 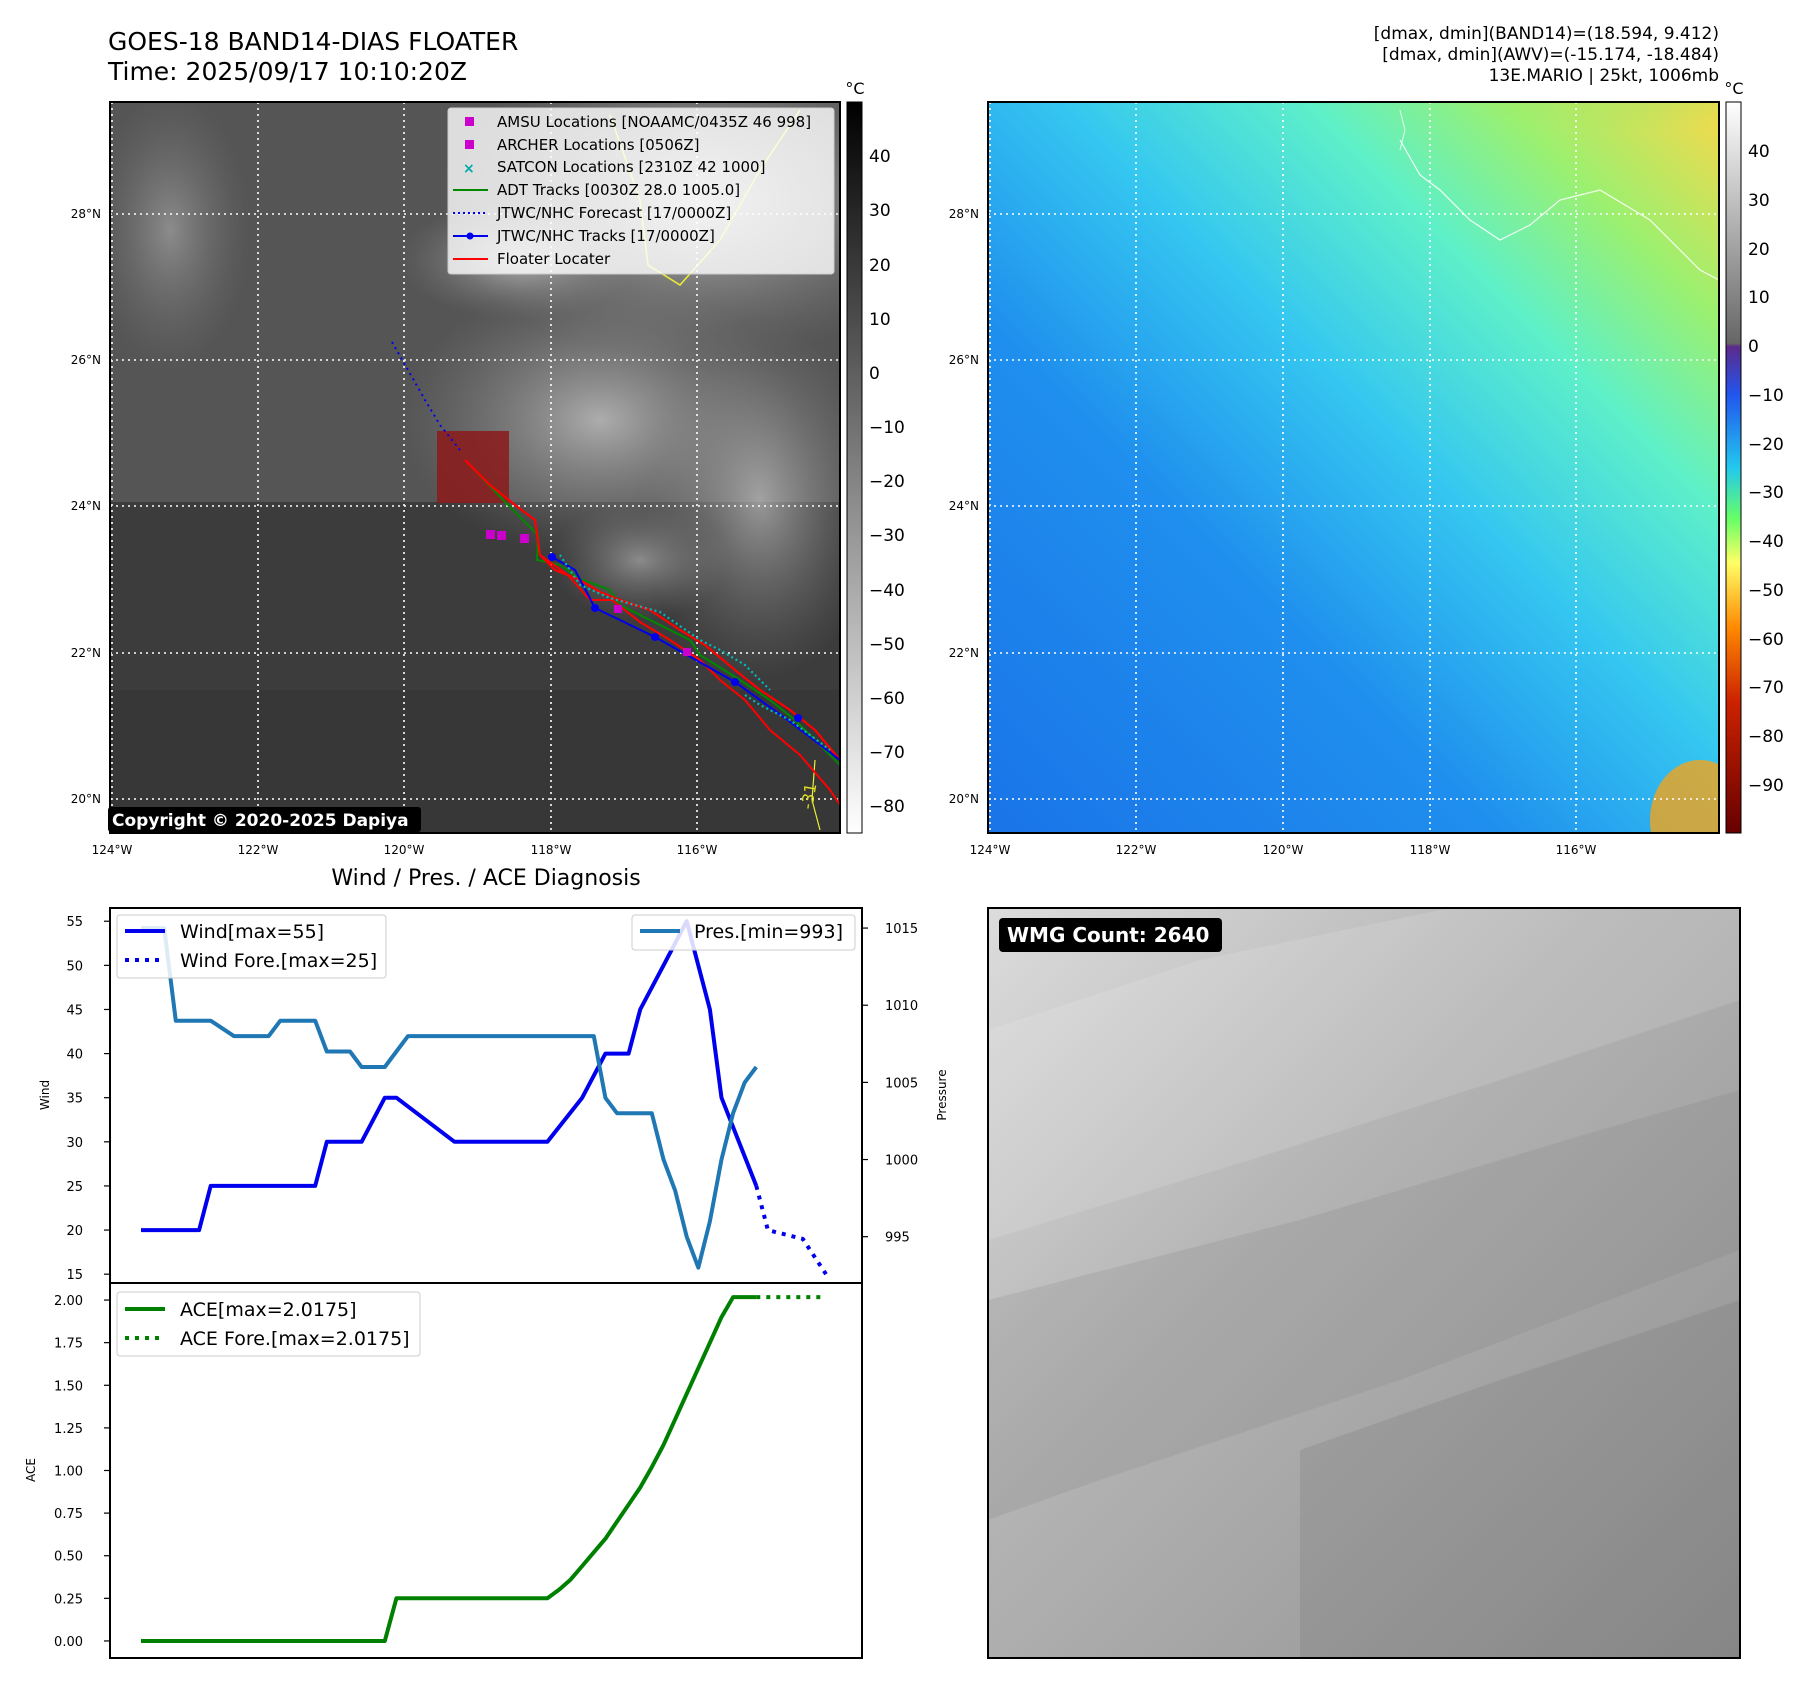 I want to click on wind-plot-area, so click(x=484, y=1097).